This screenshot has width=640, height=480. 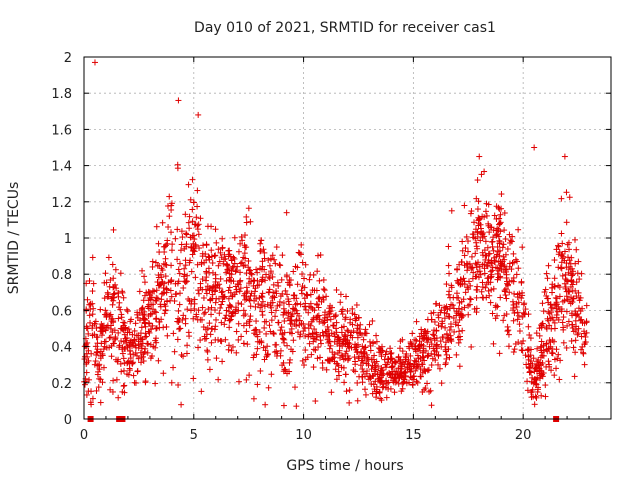 What do you see at coordinates (61, 311) in the screenshot?
I see `y-tick-label: 0.6` at bounding box center [61, 311].